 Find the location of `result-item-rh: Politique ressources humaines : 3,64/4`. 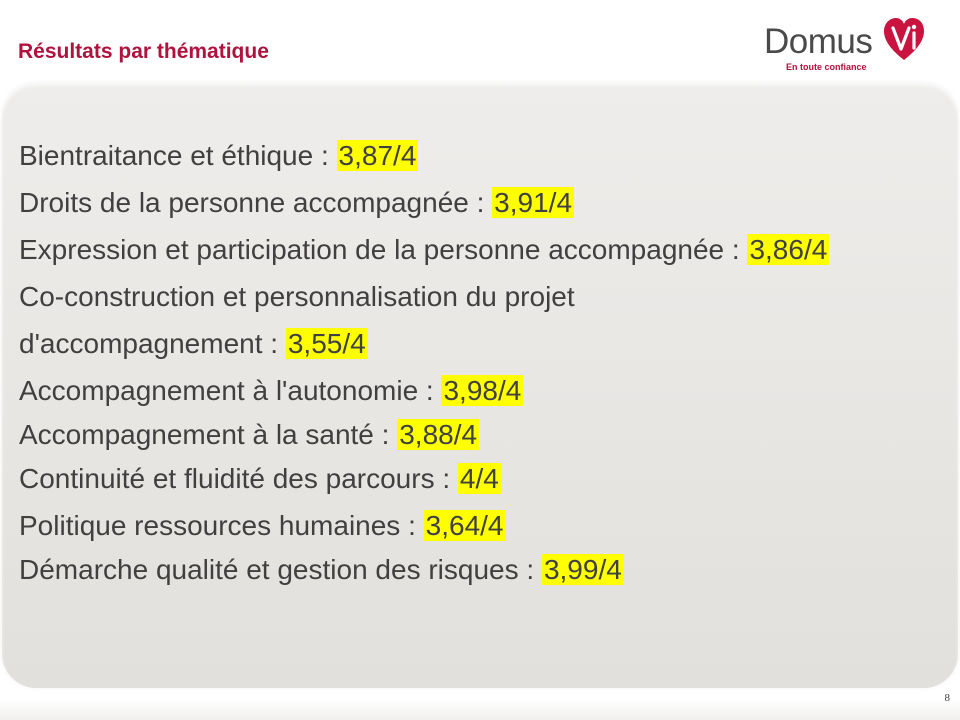

result-item-rh: Politique ressources humaines : 3,64/4 is located at coordinates (484, 526).